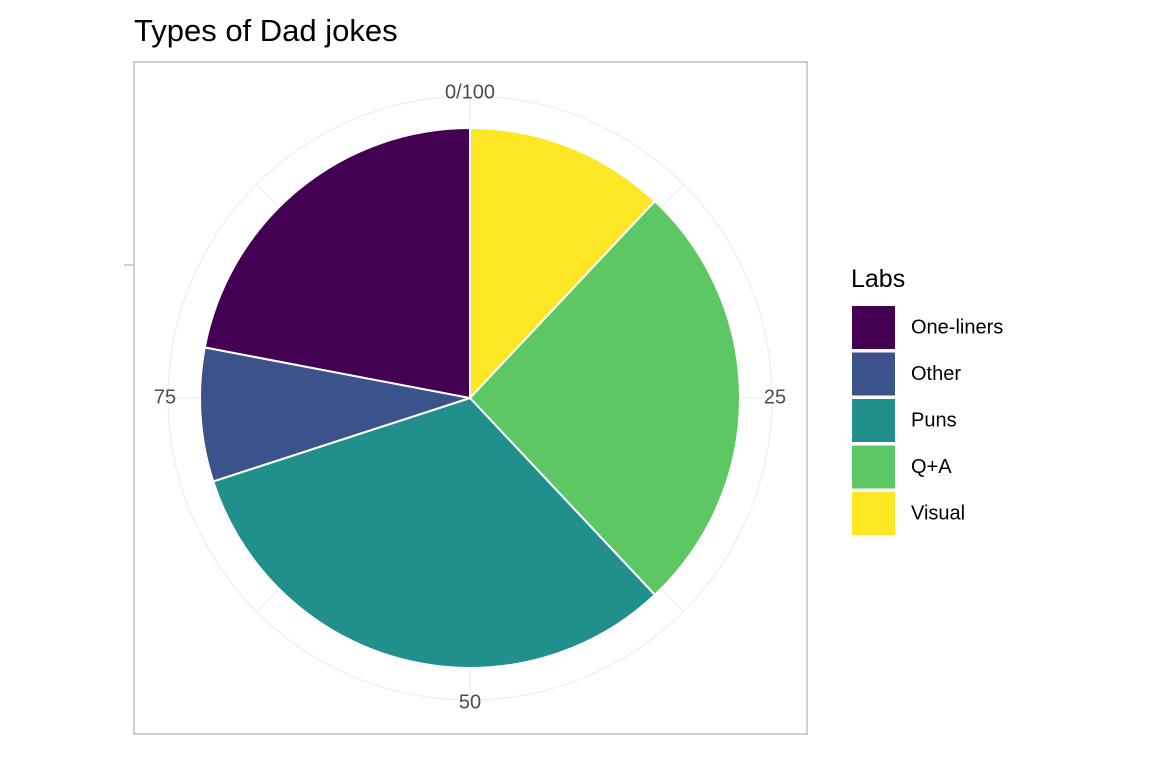 The height and width of the screenshot is (768, 1152). I want to click on theta-tick-label: 0/100, so click(470, 92).